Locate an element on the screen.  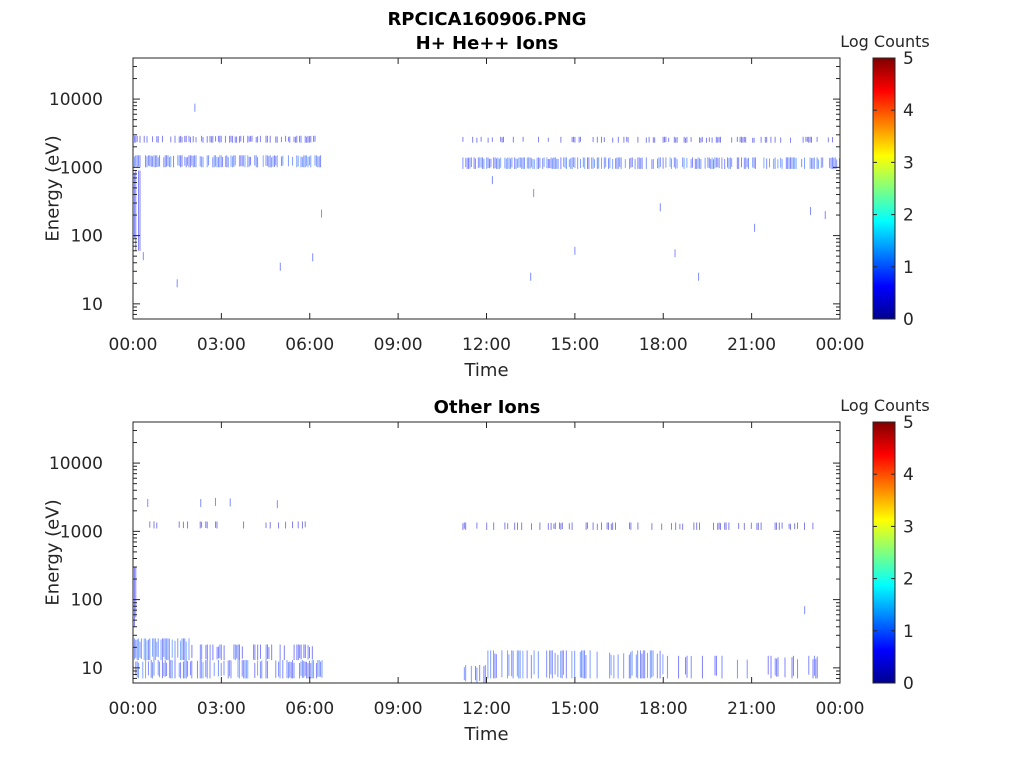
panel-title: Other Ions is located at coordinates (487, 407).